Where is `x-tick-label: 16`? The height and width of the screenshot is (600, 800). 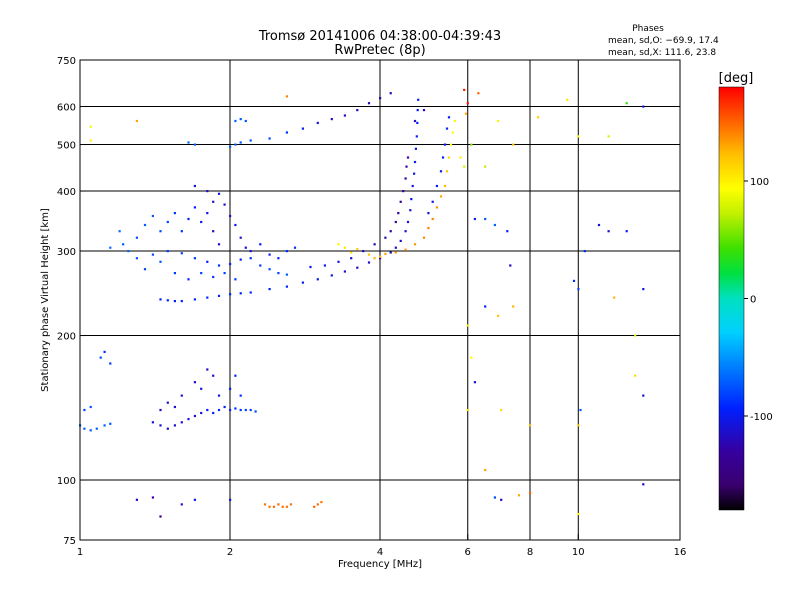 x-tick-label: 16 is located at coordinates (680, 552).